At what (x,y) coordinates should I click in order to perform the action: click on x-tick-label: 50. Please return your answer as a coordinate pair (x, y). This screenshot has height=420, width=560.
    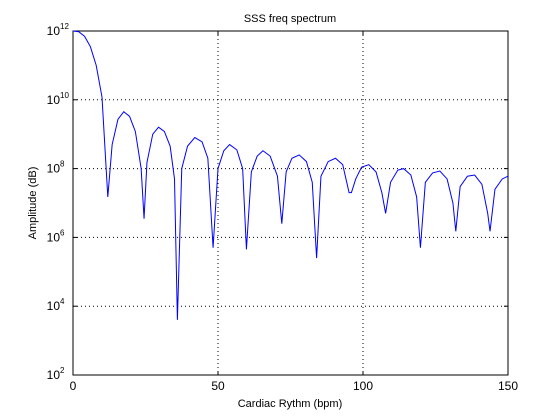
    Looking at the image, I should click on (218, 386).